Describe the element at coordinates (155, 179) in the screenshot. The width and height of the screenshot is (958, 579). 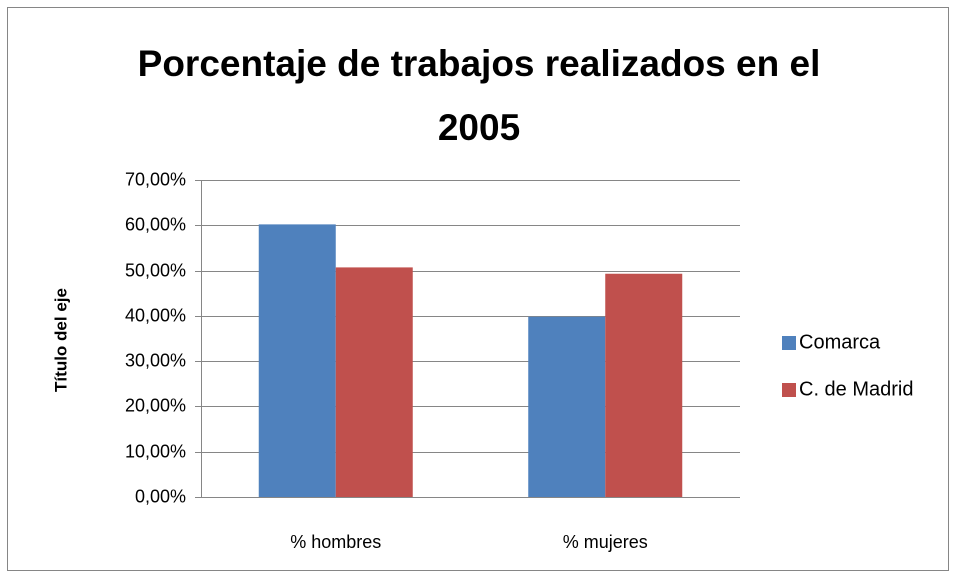
I see `y-tick-label: 70,00%` at that location.